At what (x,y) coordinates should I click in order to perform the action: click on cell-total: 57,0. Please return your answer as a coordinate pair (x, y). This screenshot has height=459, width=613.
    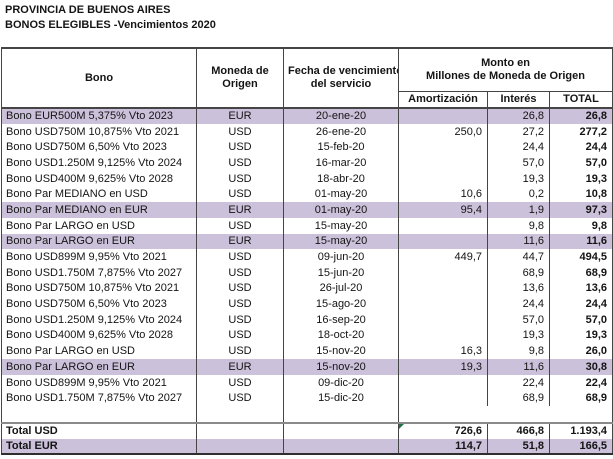
    Looking at the image, I should click on (580, 163).